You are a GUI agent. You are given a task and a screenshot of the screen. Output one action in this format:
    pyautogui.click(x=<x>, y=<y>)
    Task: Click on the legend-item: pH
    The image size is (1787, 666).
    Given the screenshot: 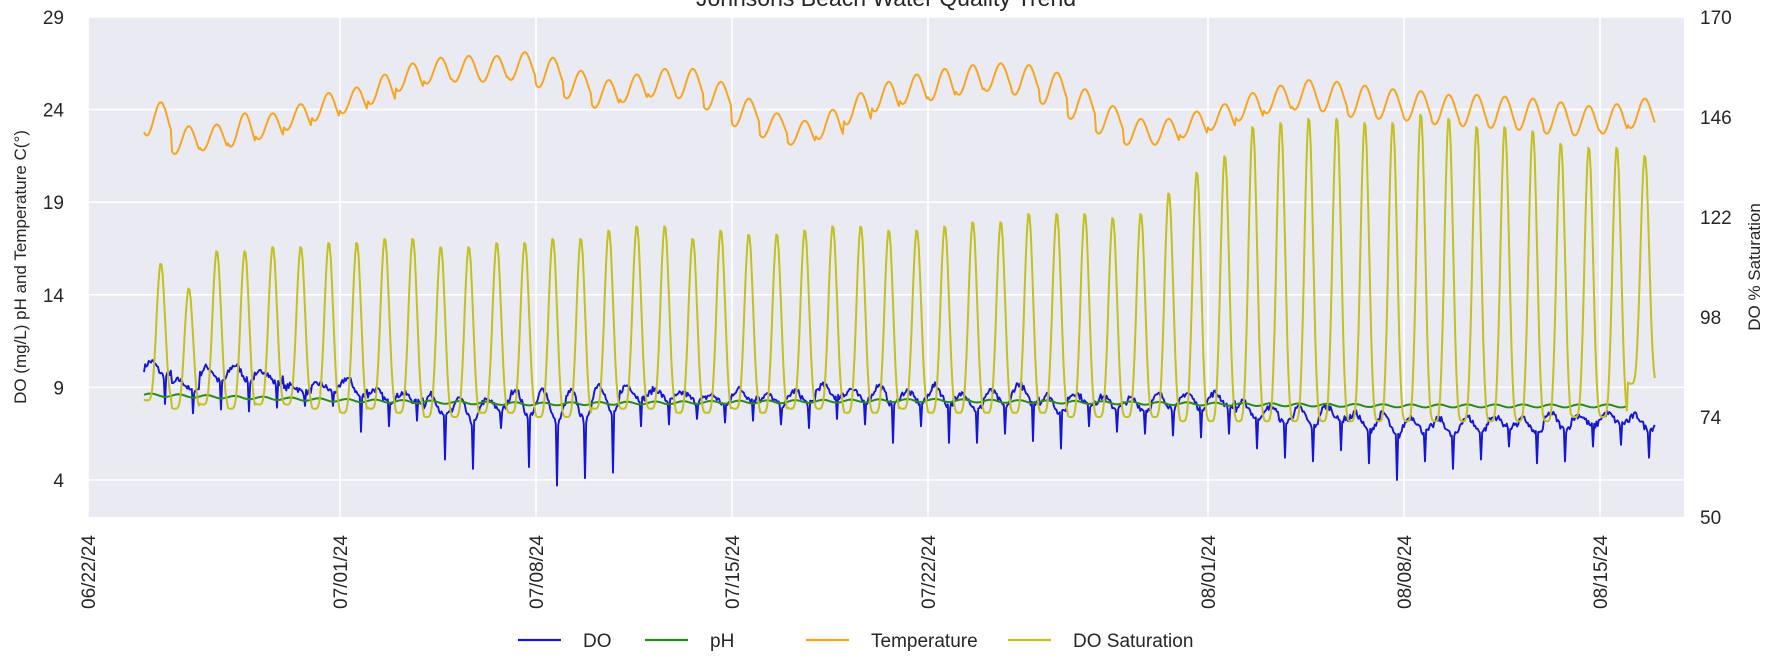 What is the action you would take?
    pyautogui.click(x=689, y=641)
    